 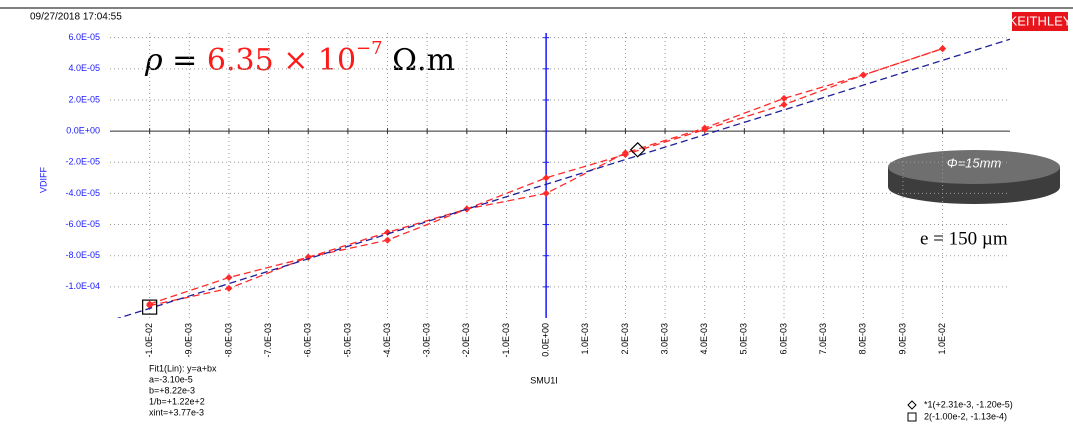 What do you see at coordinates (545, 340) in the screenshot?
I see `x-tick-label: 0.0E+00` at bounding box center [545, 340].